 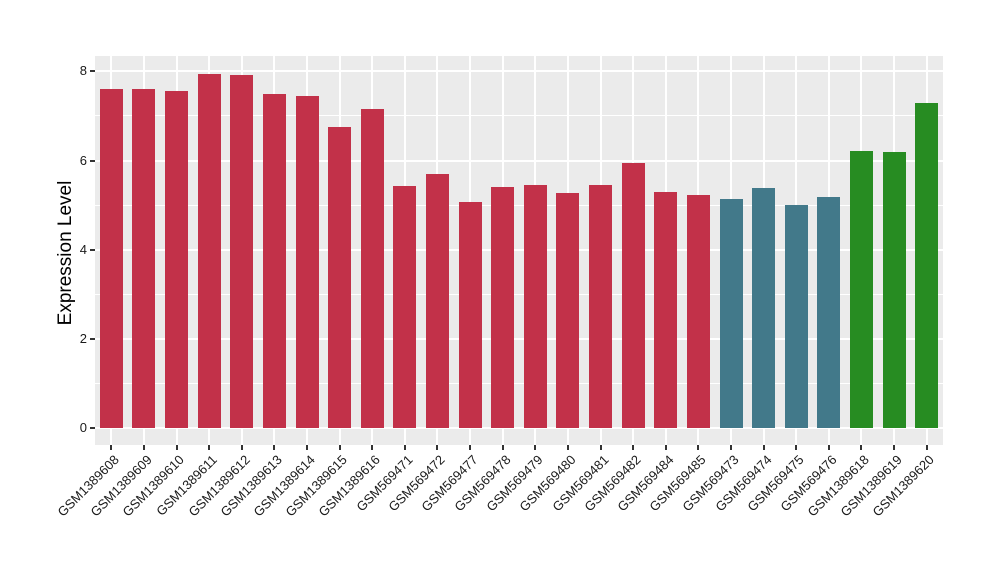 I want to click on bar-GSM569484, so click(x=666, y=309).